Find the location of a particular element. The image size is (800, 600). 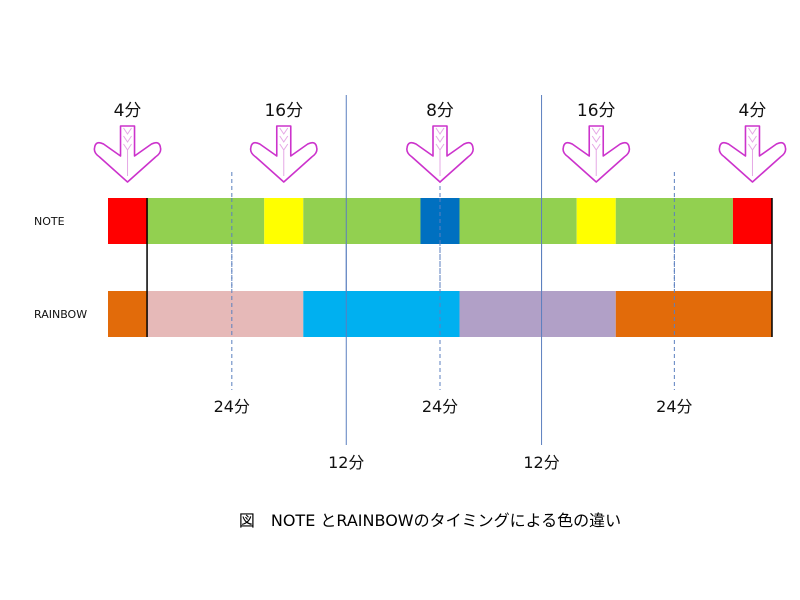

timing-arrows is located at coordinates (440, 154).